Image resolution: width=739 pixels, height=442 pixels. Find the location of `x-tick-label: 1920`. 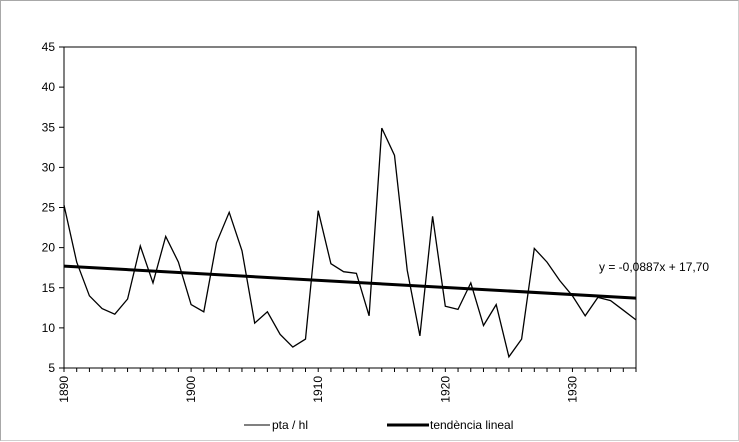

x-tick-label: 1920 is located at coordinates (445, 389).